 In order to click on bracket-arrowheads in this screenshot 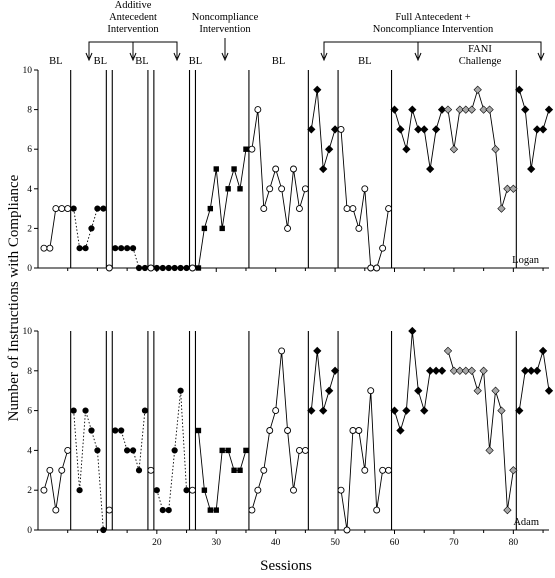, I will do `click(315, 57)`.